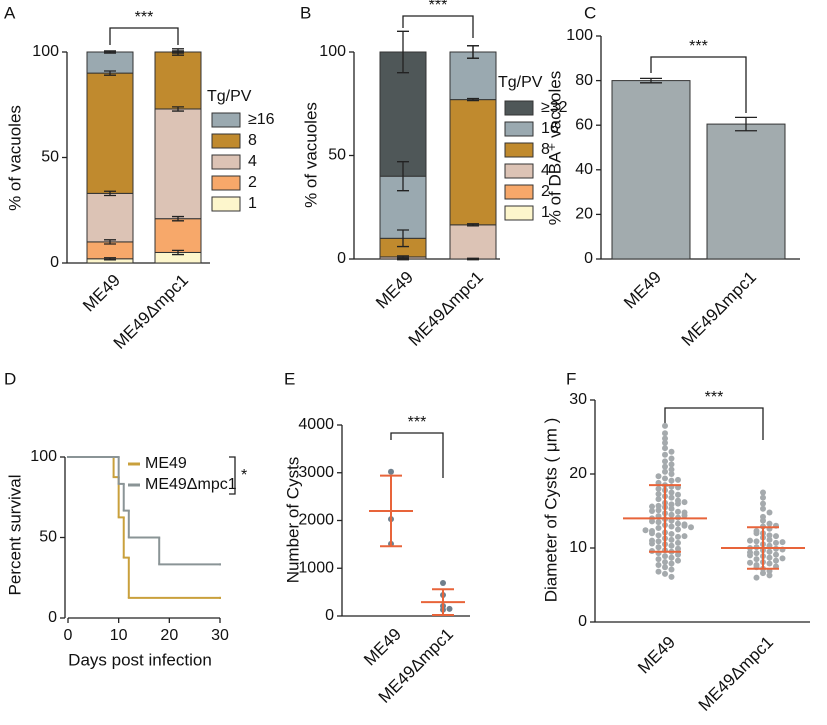 This screenshot has width=827, height=725. Describe the element at coordinates (584, 214) in the screenshot. I see `y-tick-label: 20` at that location.